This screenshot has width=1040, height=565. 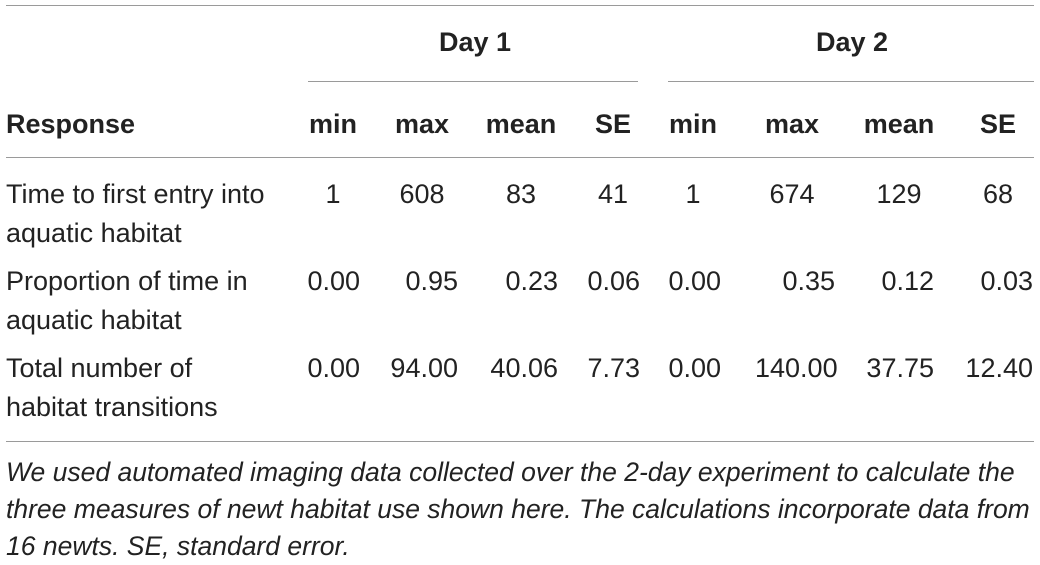 I want to click on cell-day2-min: 1, so click(x=693, y=194).